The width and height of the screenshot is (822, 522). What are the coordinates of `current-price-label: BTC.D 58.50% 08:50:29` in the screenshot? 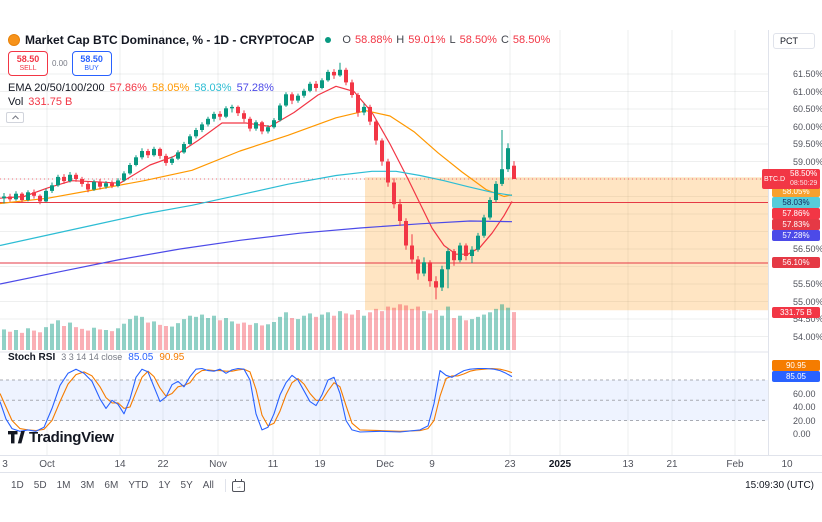 It's located at (791, 179).